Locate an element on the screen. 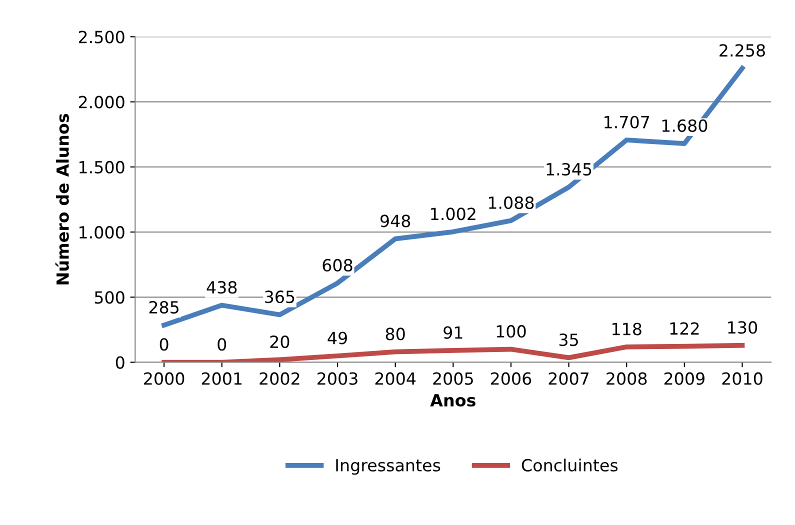 Image resolution: width=795 pixels, height=525 pixels. legend-label: Ingressantes is located at coordinates (388, 467).